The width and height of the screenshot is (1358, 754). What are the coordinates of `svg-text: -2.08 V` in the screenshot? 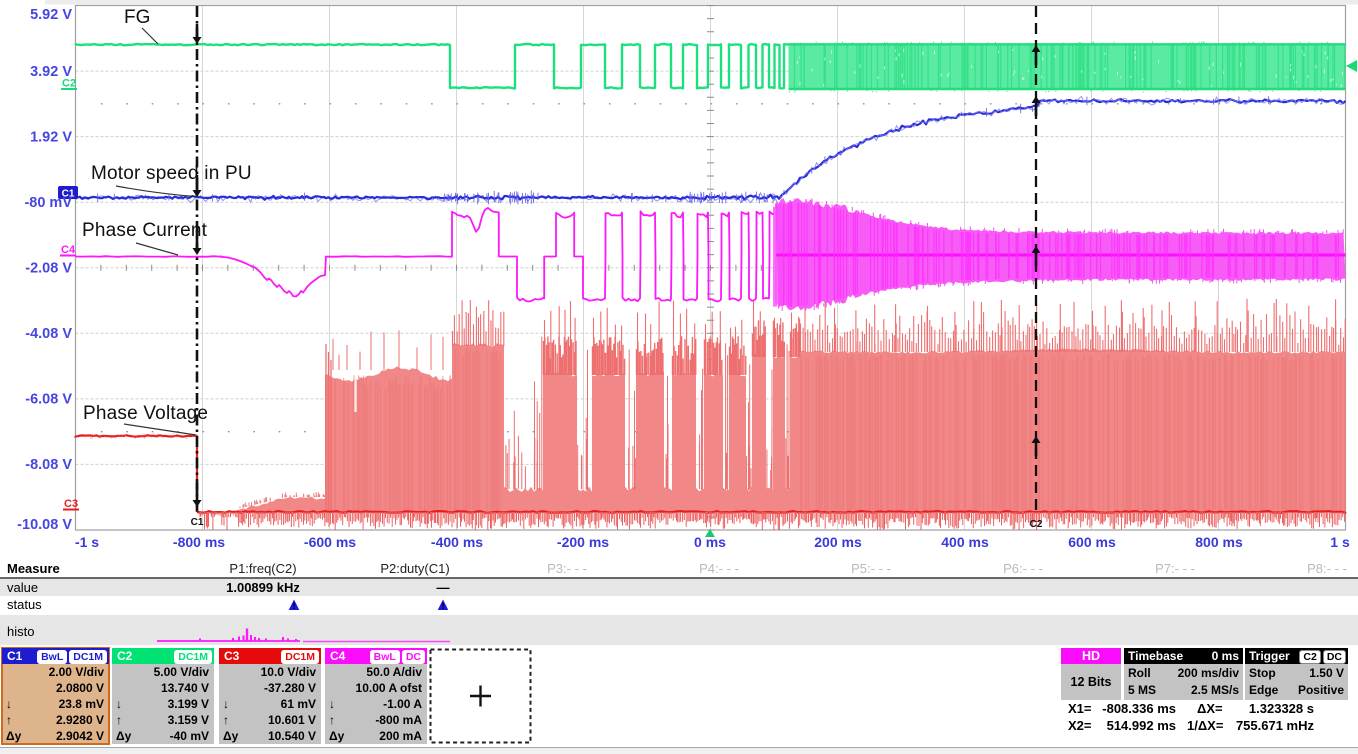 It's located at (48, 269).